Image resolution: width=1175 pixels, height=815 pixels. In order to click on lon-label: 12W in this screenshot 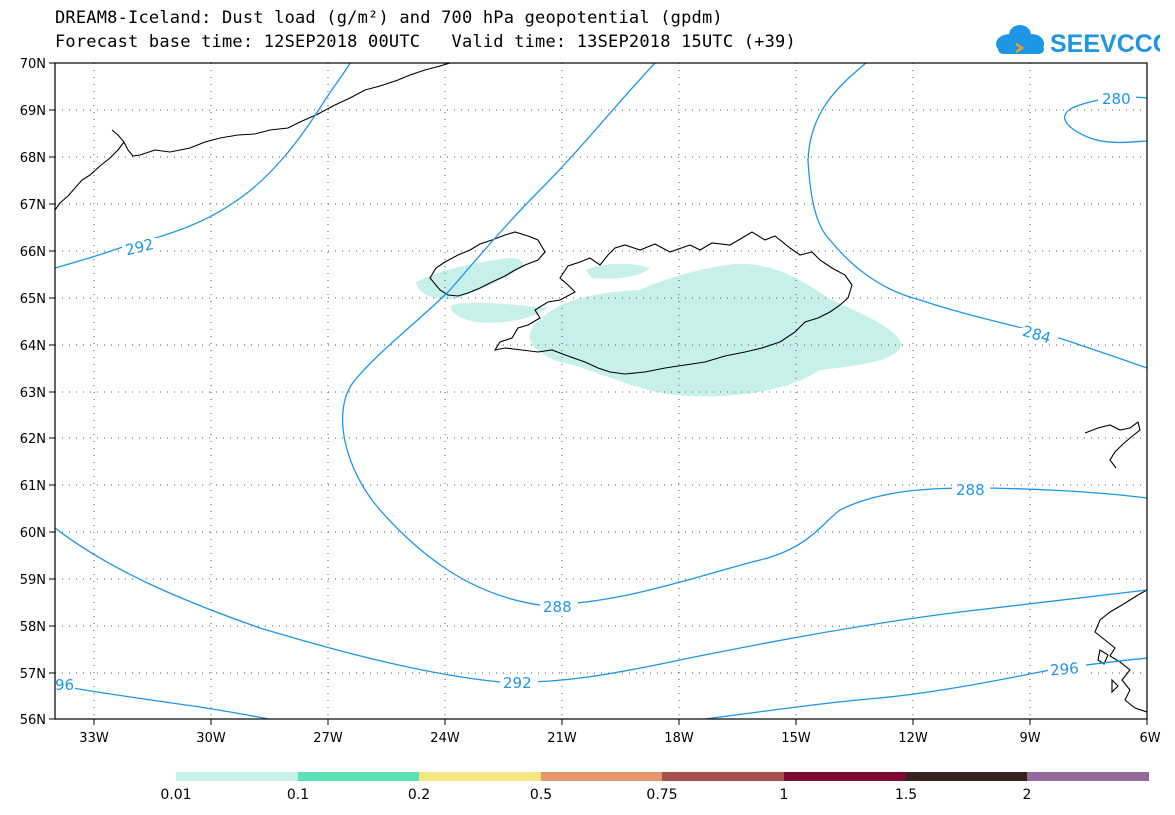, I will do `click(913, 738)`.